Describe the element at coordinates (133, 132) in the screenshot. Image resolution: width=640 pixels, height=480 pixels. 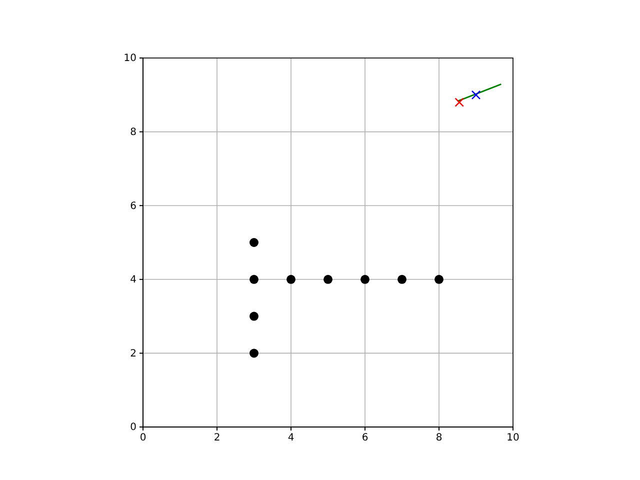
I see `y-tick-label: 8` at that location.